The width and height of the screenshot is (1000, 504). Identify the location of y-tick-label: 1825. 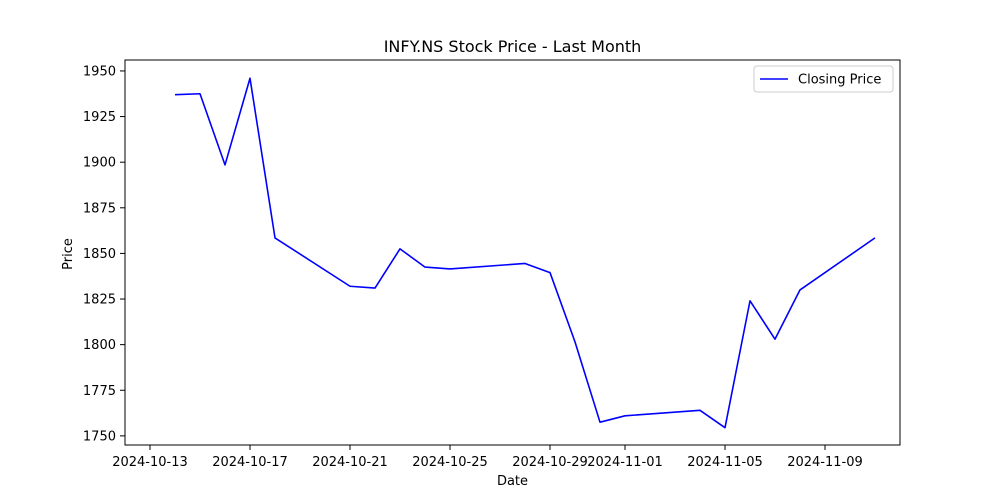
(99, 300).